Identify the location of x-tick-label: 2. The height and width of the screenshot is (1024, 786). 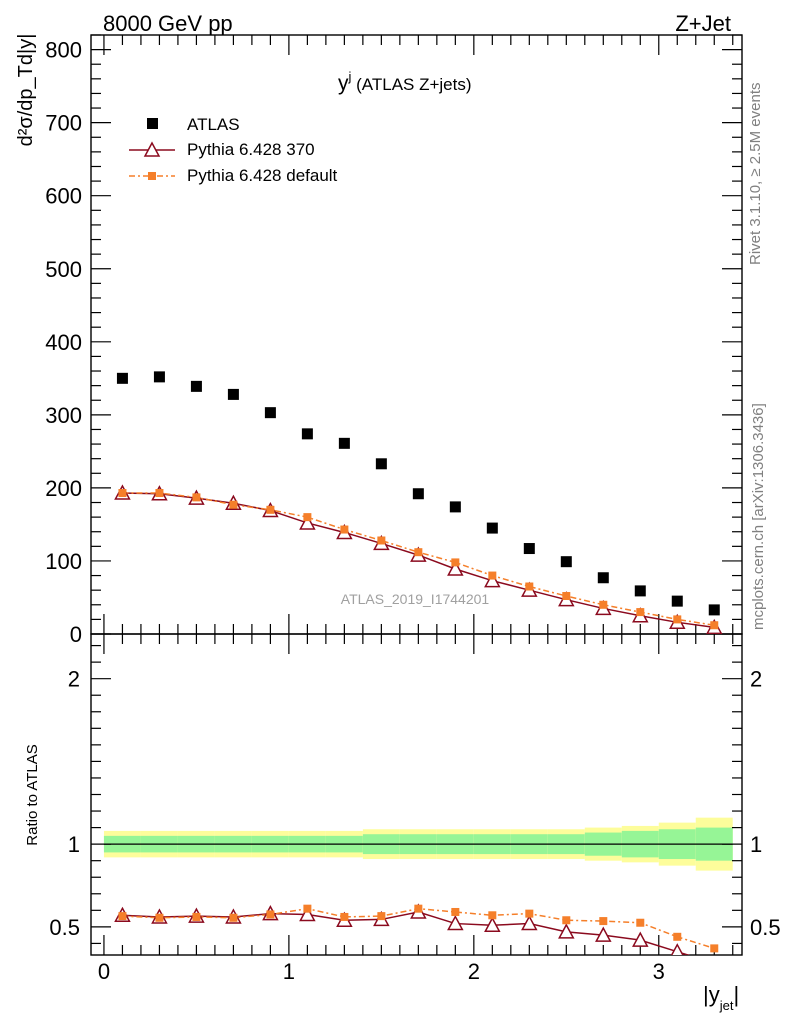
(474, 971).